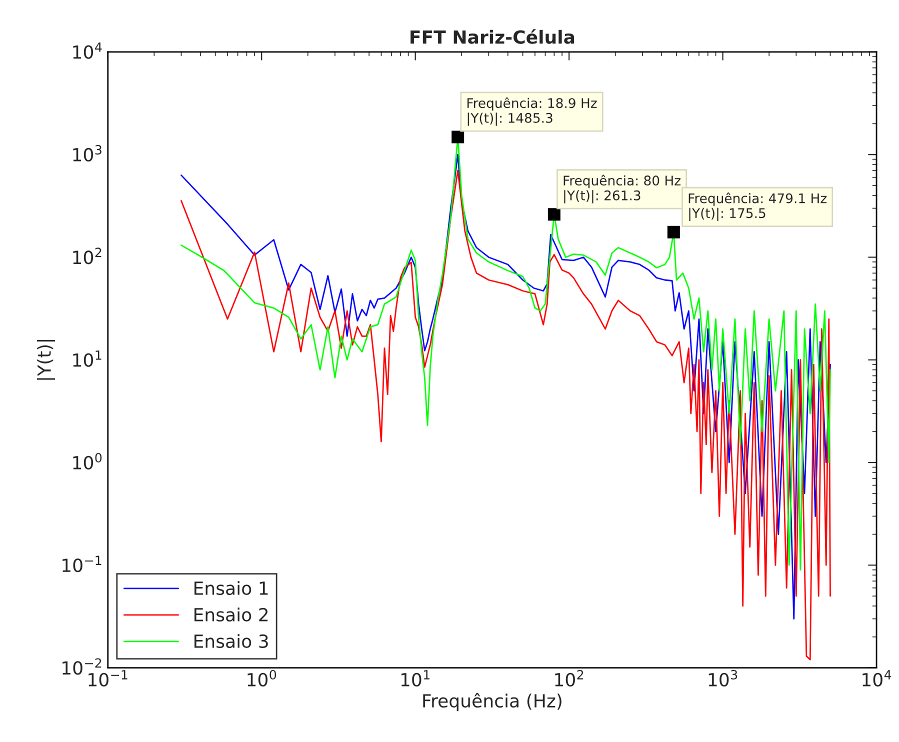 Image resolution: width=899 pixels, height=742 pixels. I want to click on y-axis-title: |Y(t)|, so click(46, 360).